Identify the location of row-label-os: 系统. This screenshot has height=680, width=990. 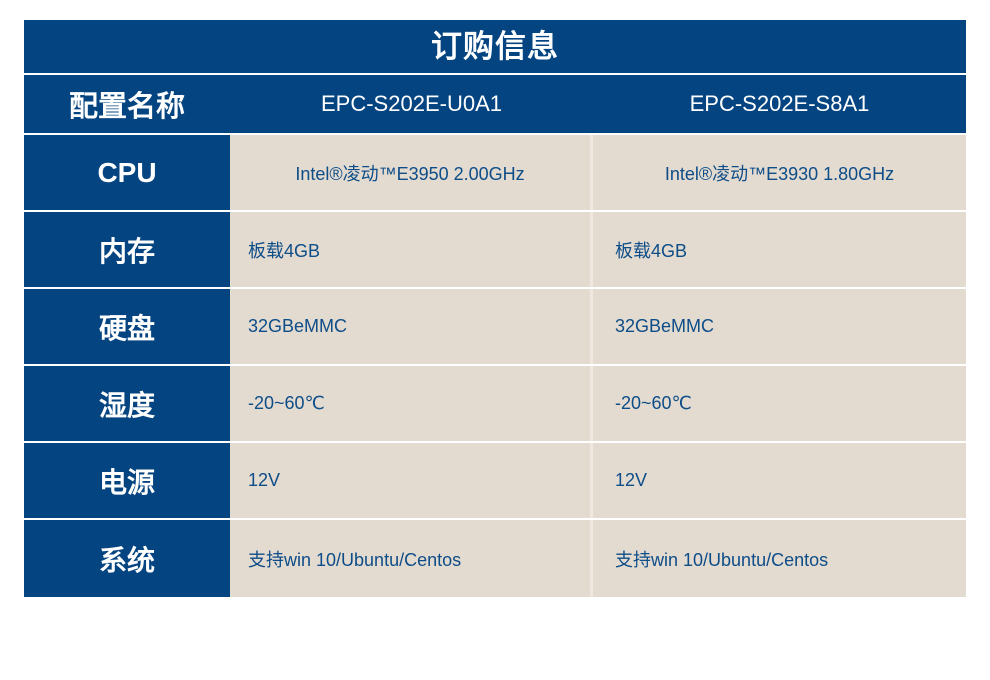
(127, 558).